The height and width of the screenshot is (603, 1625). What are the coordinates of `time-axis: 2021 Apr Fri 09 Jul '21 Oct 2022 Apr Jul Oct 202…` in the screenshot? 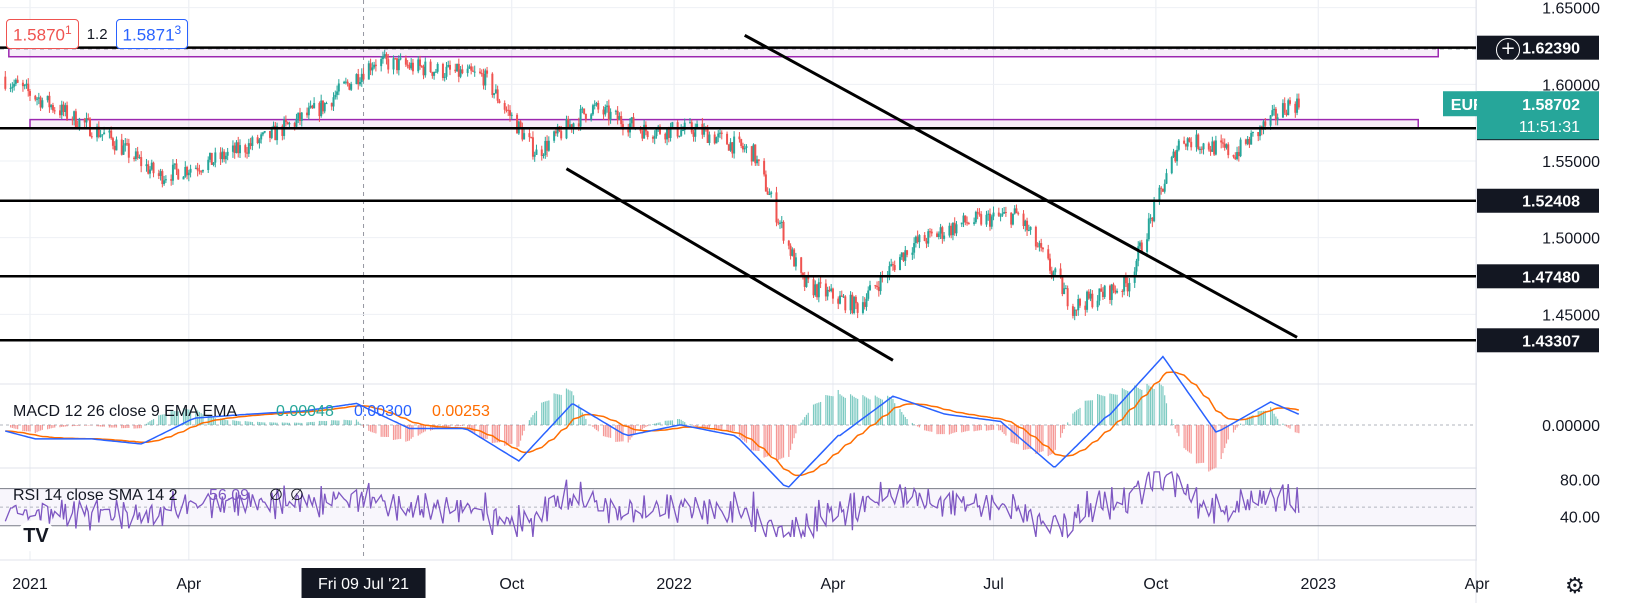 It's located at (751, 583).